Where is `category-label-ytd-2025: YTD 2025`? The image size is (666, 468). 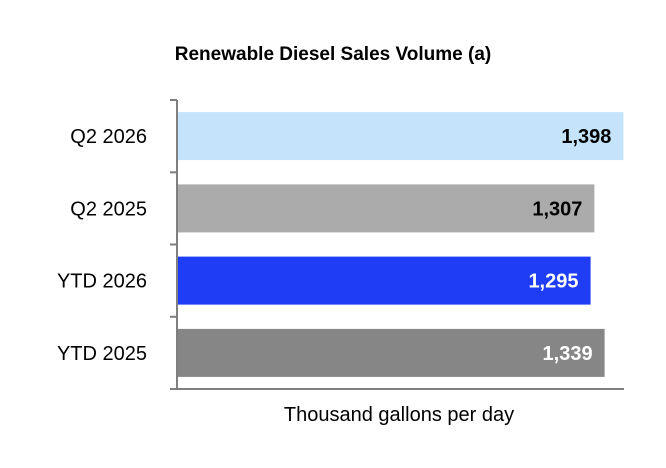 category-label-ytd-2025: YTD 2025 is located at coordinates (102, 354).